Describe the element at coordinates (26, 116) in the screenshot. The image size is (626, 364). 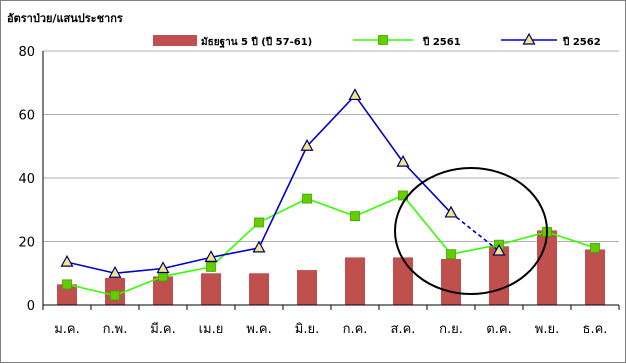
I see `y-tick-label: 60` at that location.